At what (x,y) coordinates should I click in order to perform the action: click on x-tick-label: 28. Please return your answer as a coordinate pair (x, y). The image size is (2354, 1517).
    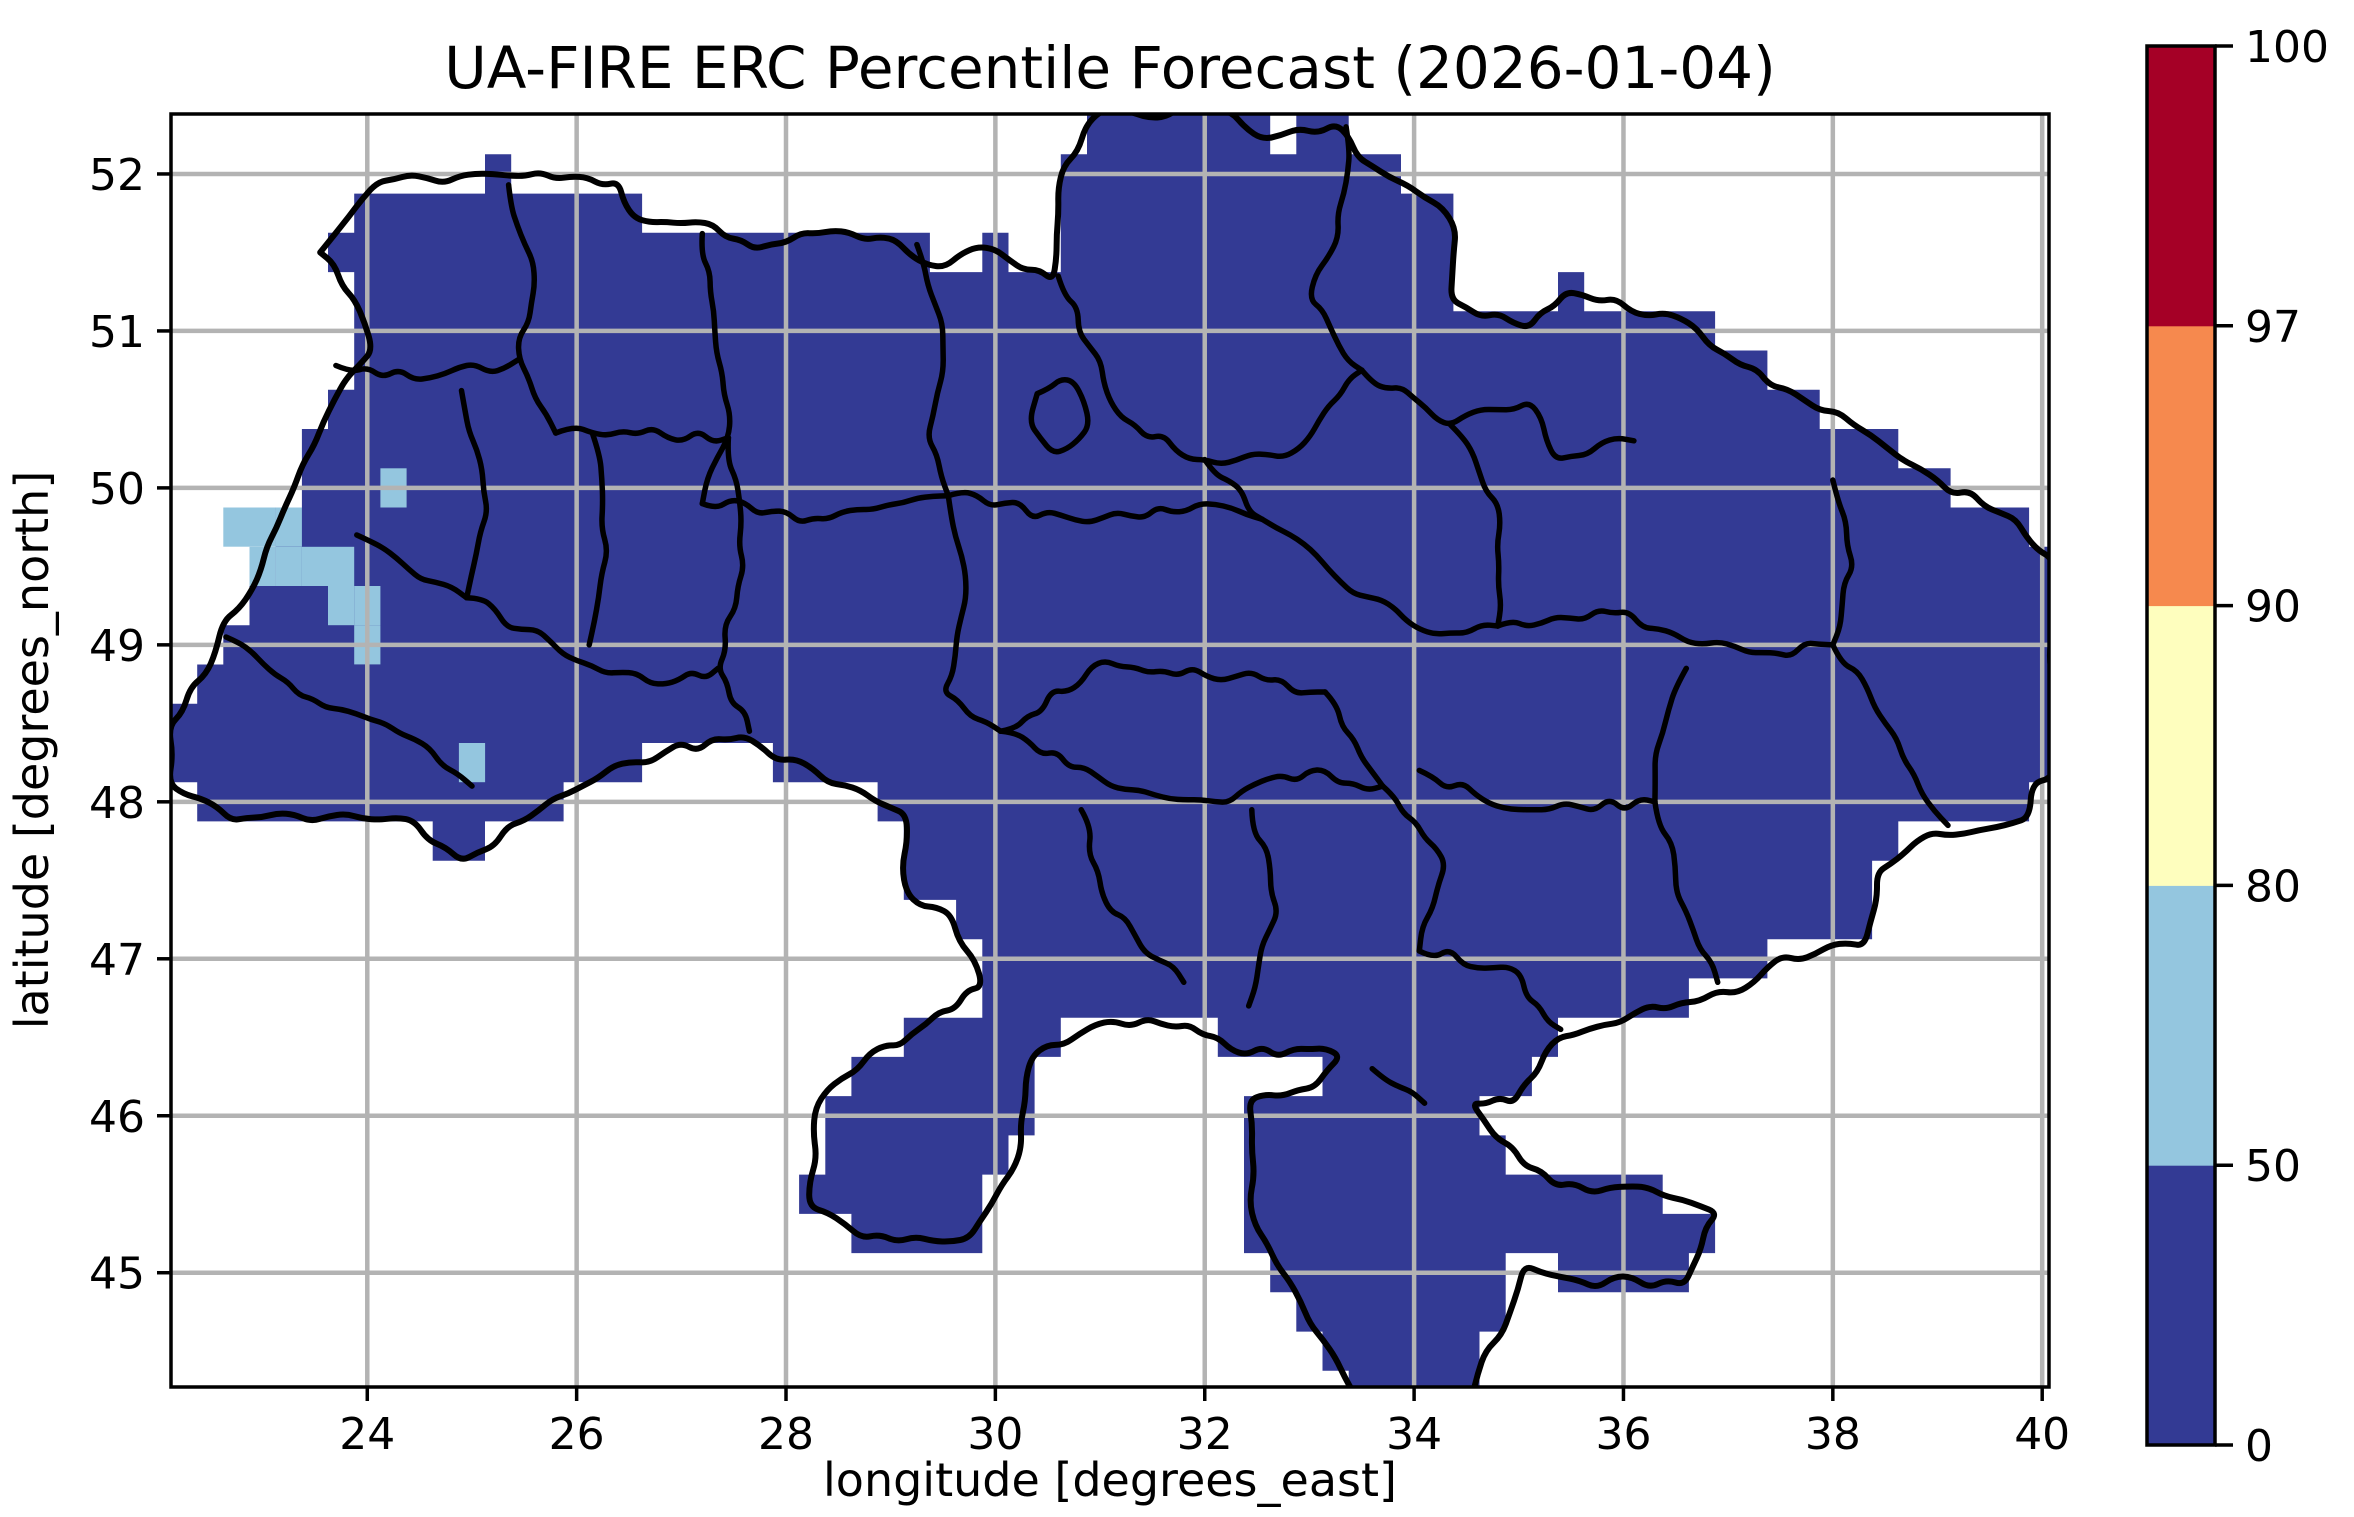
    Looking at the image, I should click on (786, 1434).